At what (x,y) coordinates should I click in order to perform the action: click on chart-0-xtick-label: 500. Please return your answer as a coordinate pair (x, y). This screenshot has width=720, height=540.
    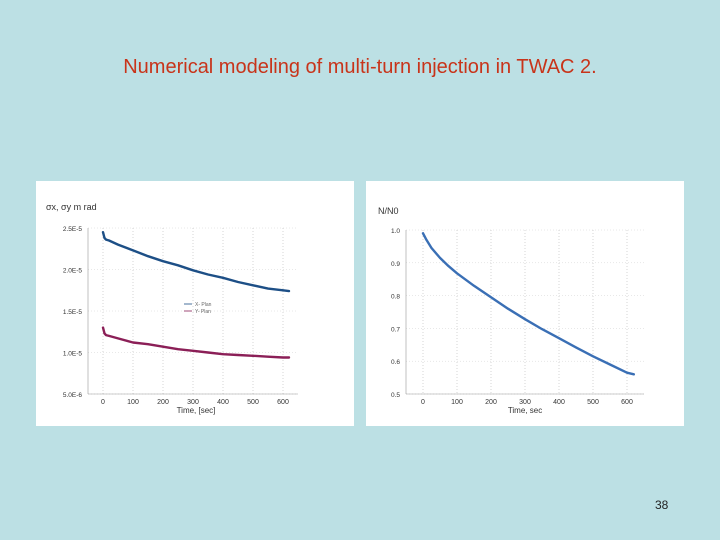
    Looking at the image, I should click on (253, 402).